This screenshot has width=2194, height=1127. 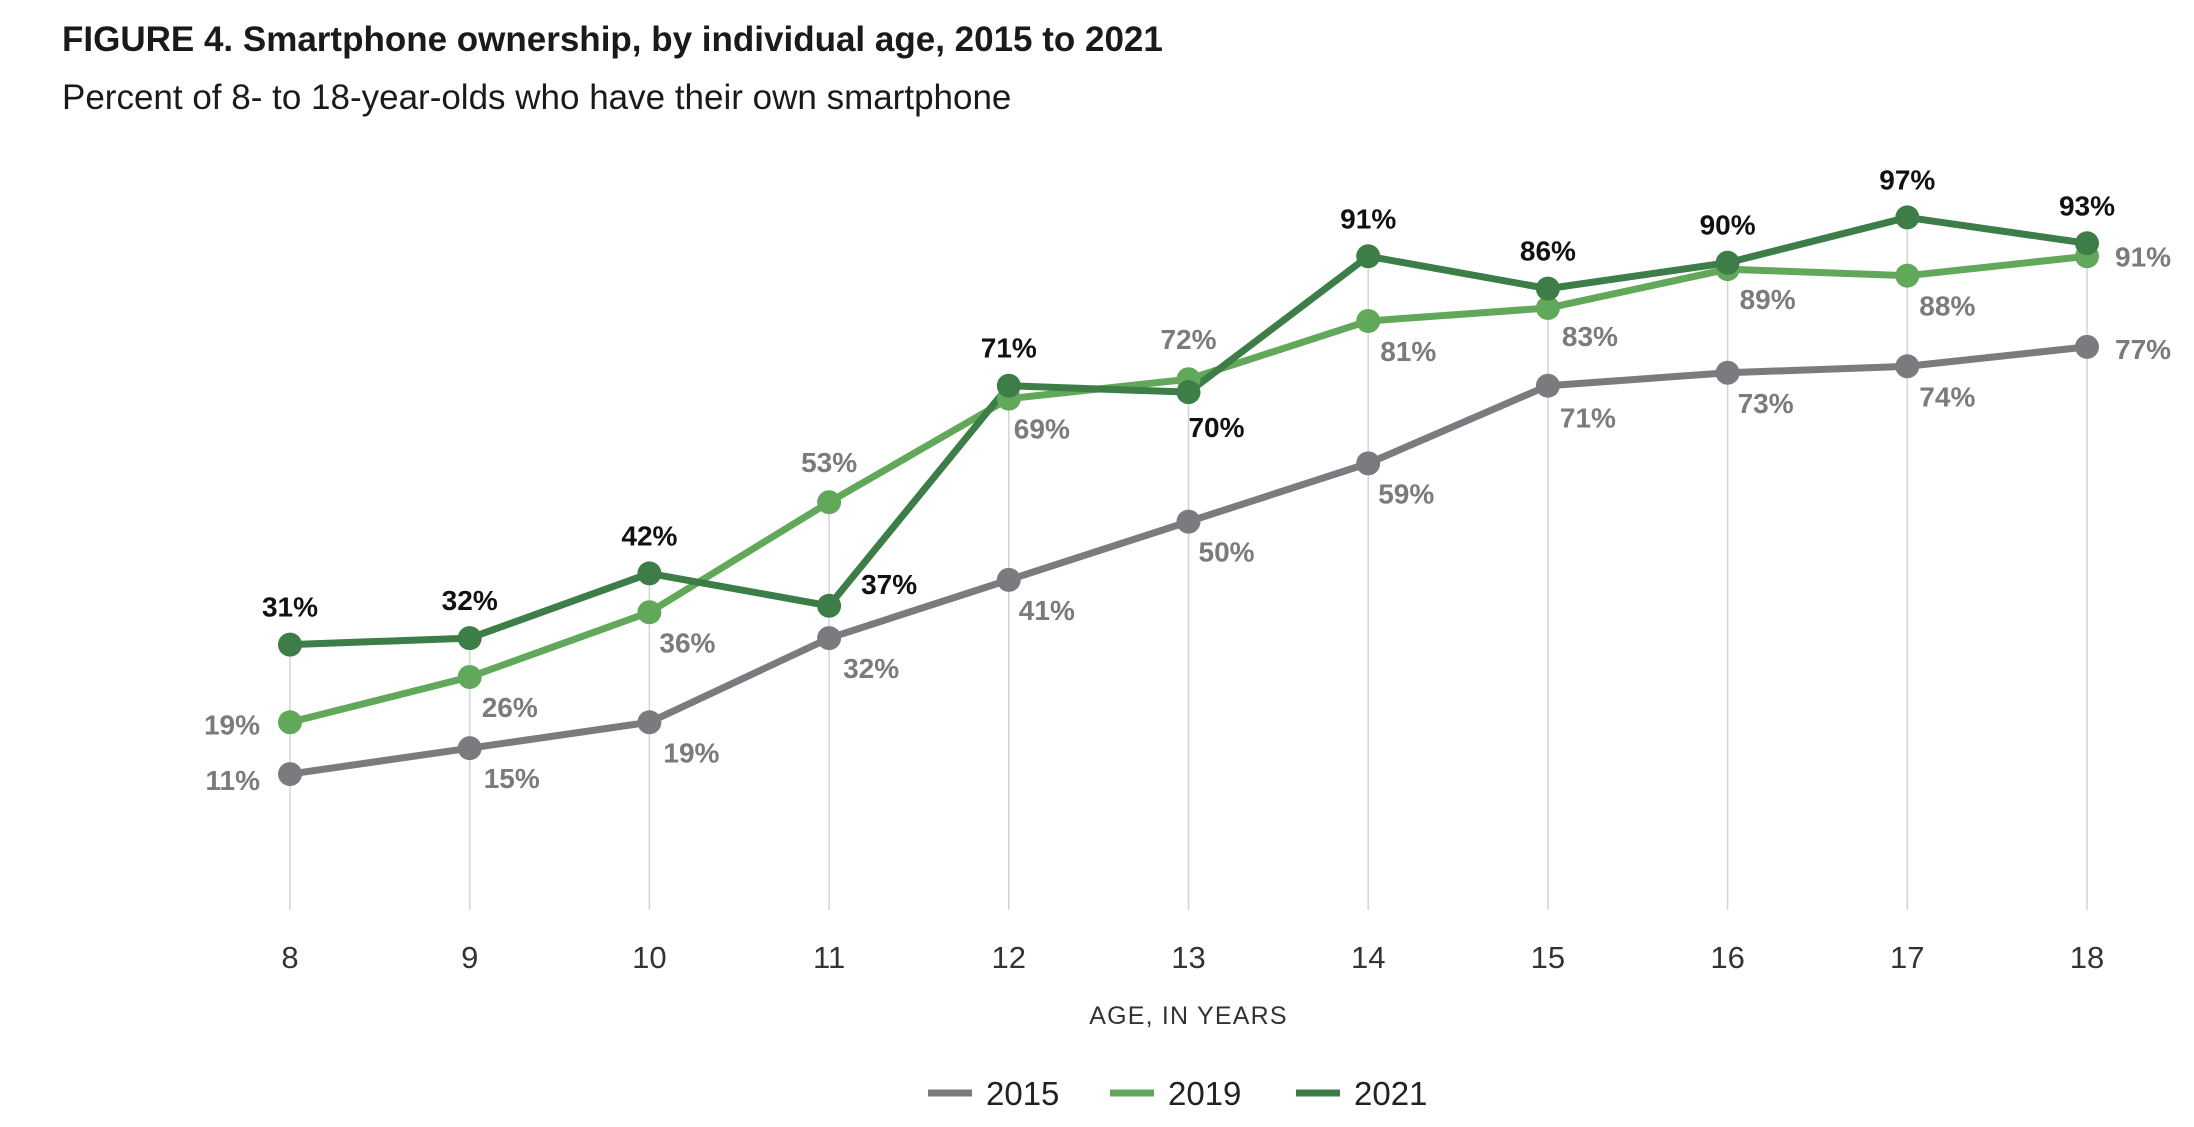 I want to click on x-tick-label: 8, so click(x=289, y=957).